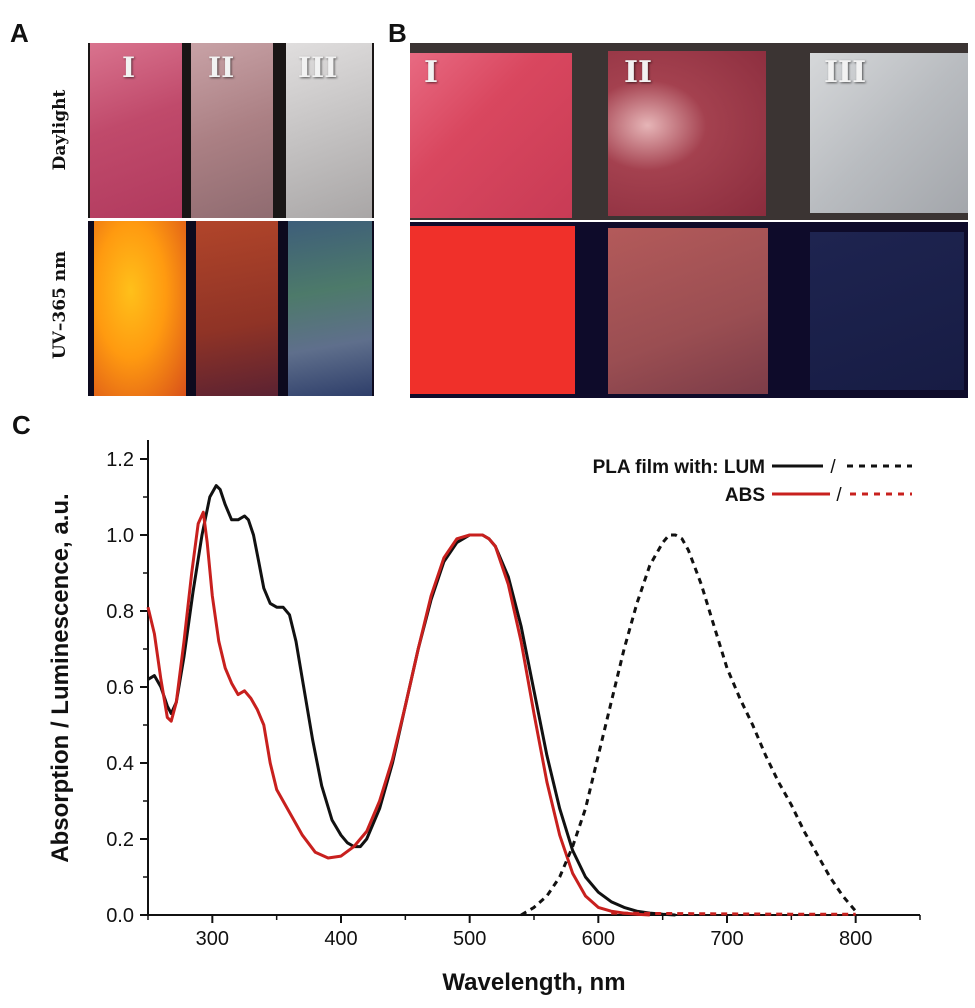  What do you see at coordinates (330, 308) in the screenshot?
I see `fabric-strip-iii-uv` at bounding box center [330, 308].